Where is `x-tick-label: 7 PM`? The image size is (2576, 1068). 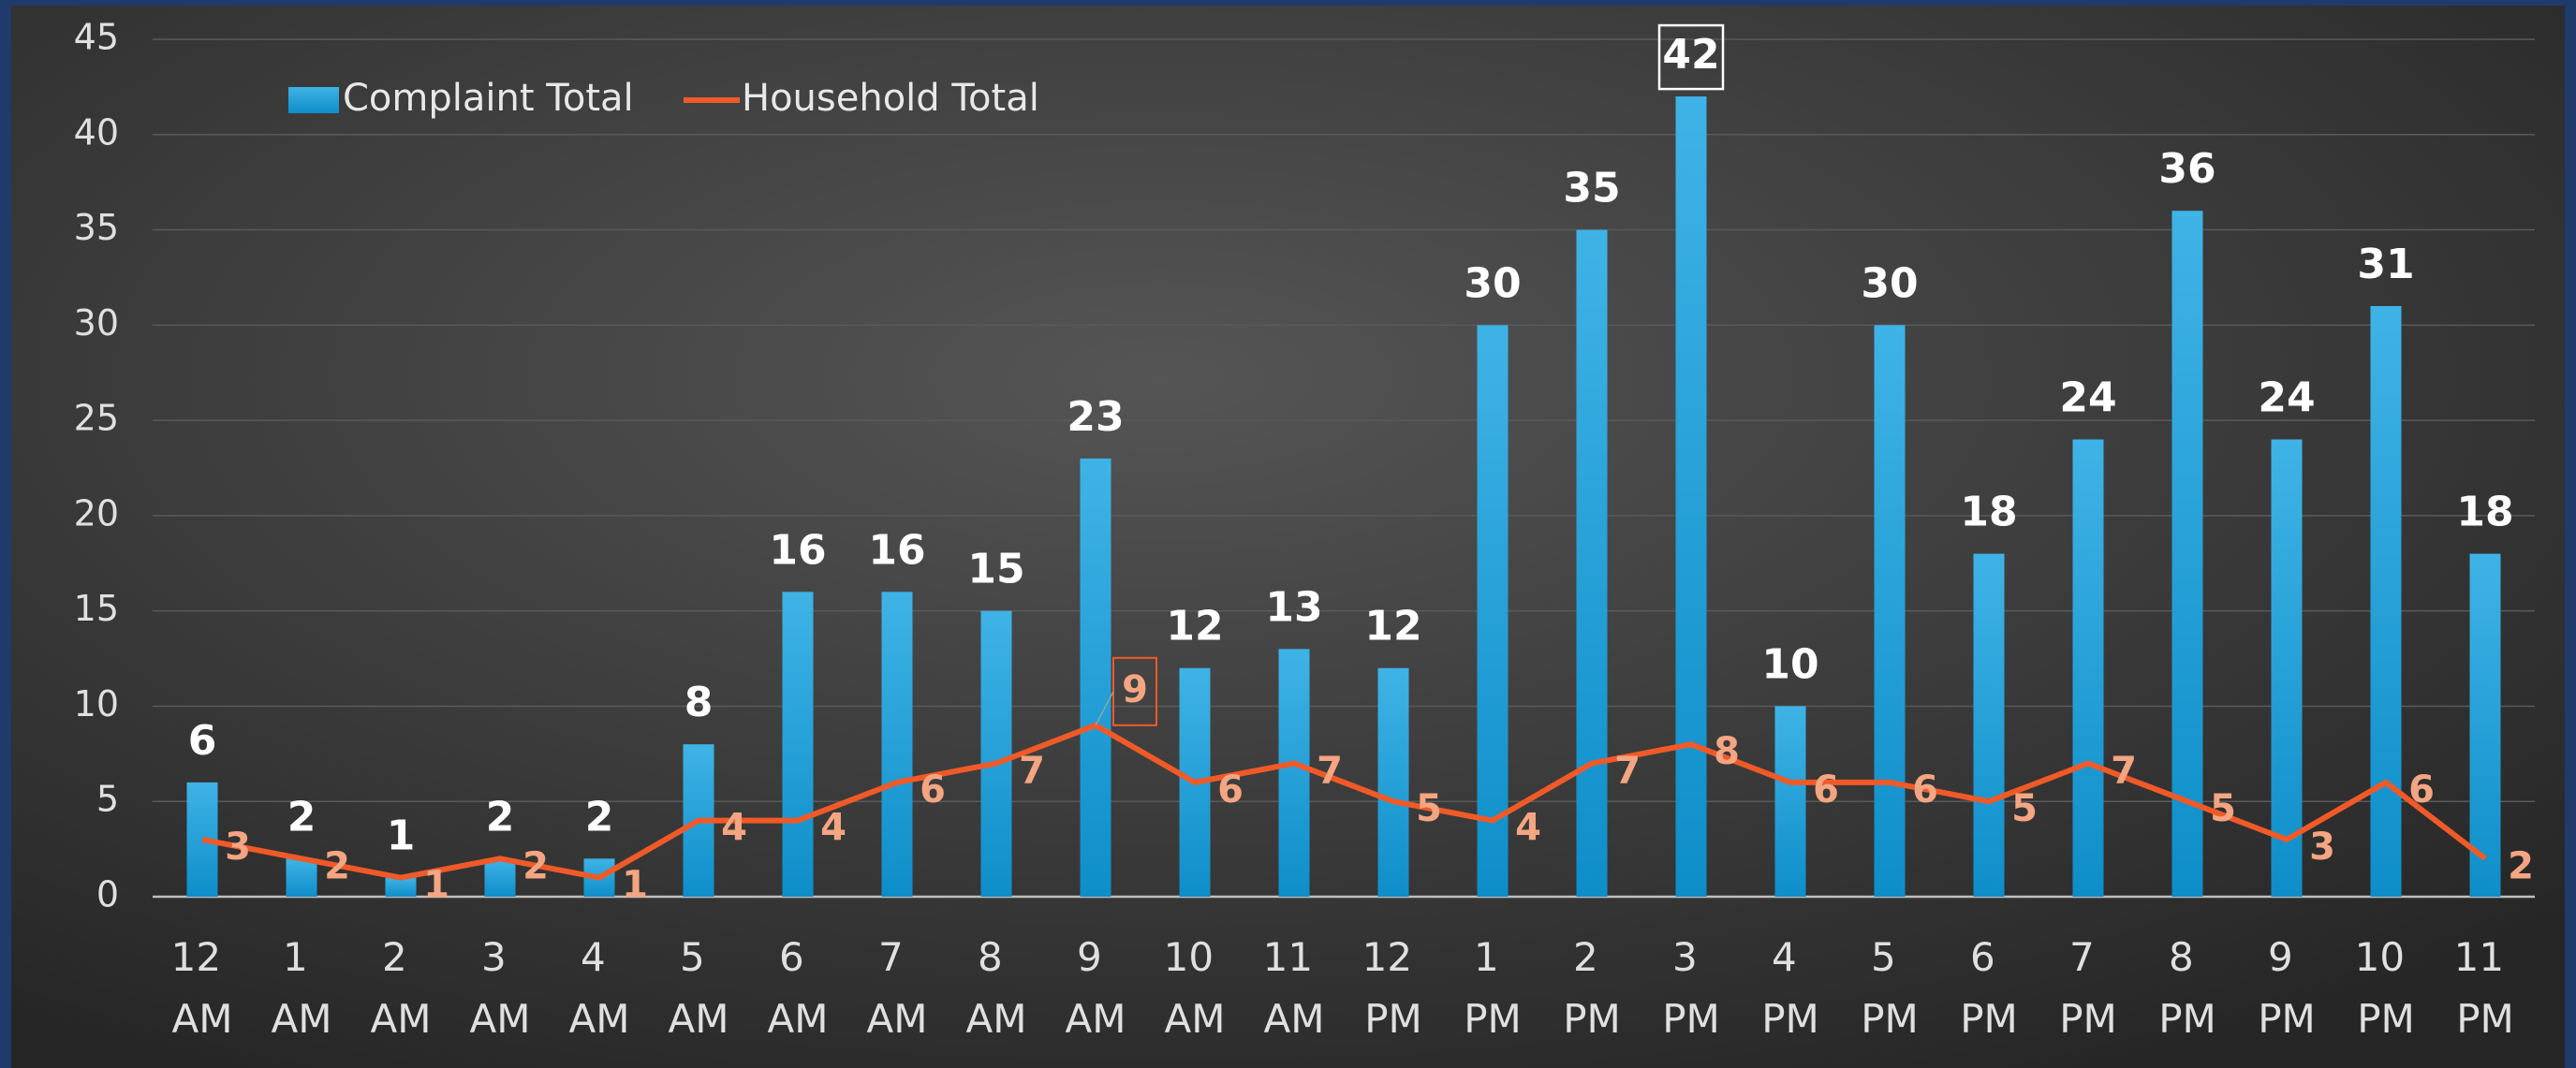 x-tick-label: 7 PM is located at coordinates (2088, 988).